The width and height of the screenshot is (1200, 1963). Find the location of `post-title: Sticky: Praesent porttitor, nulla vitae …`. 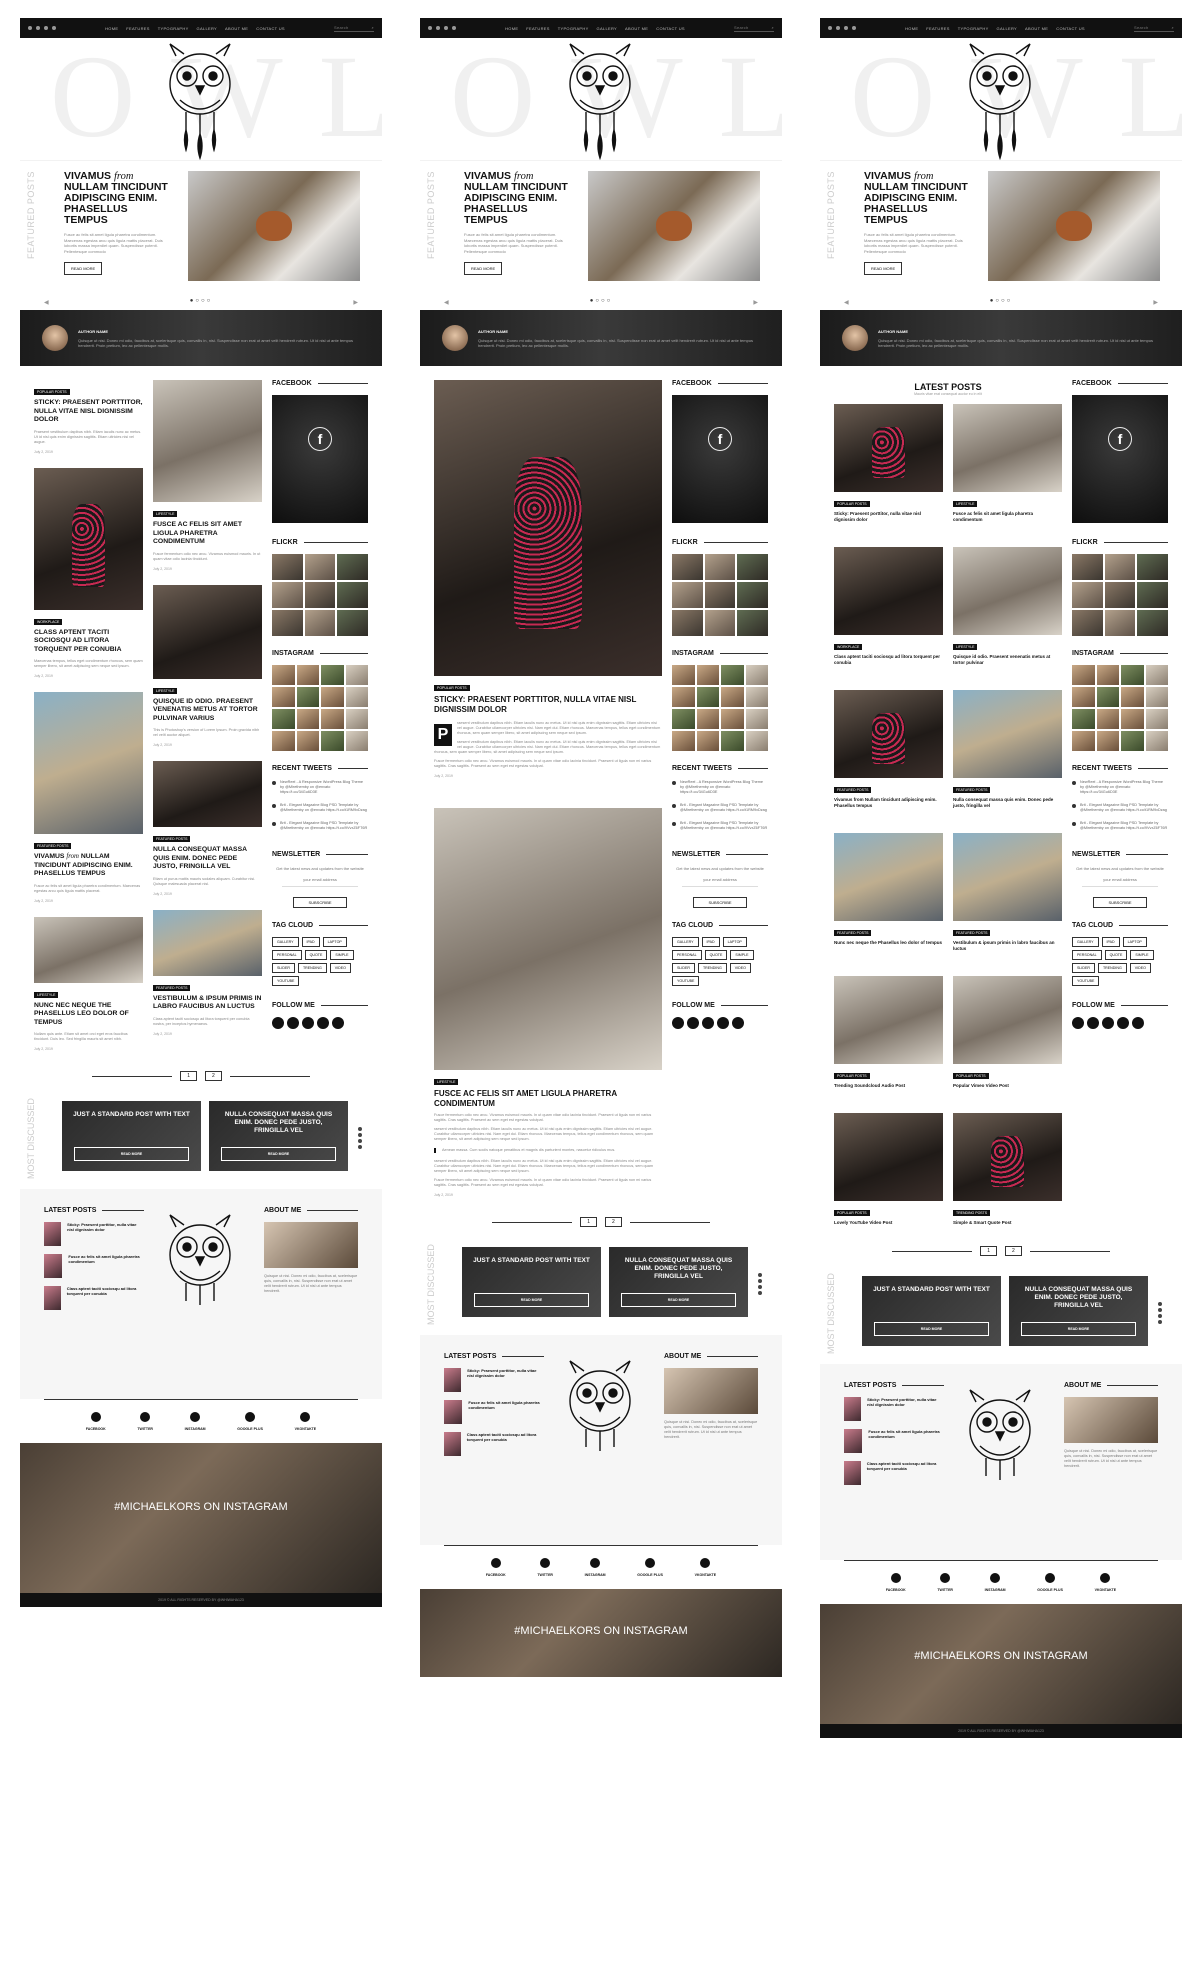

post-title: Sticky: Praesent porttitor, nulla vitae … is located at coordinates (878, 516).